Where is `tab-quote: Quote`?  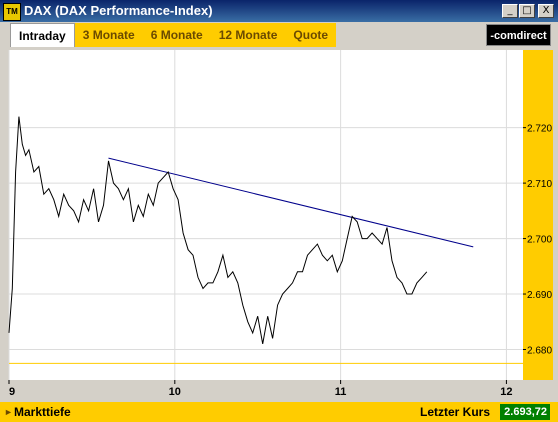
tab-quote: Quote is located at coordinates (311, 35).